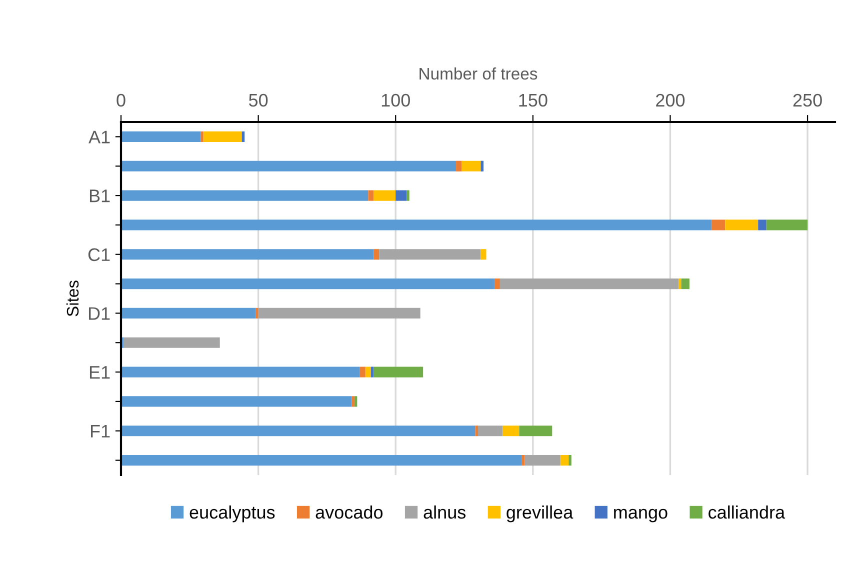 This screenshot has width=859, height=575. What do you see at coordinates (100, 196) in the screenshot?
I see `y-tick-label: B1` at bounding box center [100, 196].